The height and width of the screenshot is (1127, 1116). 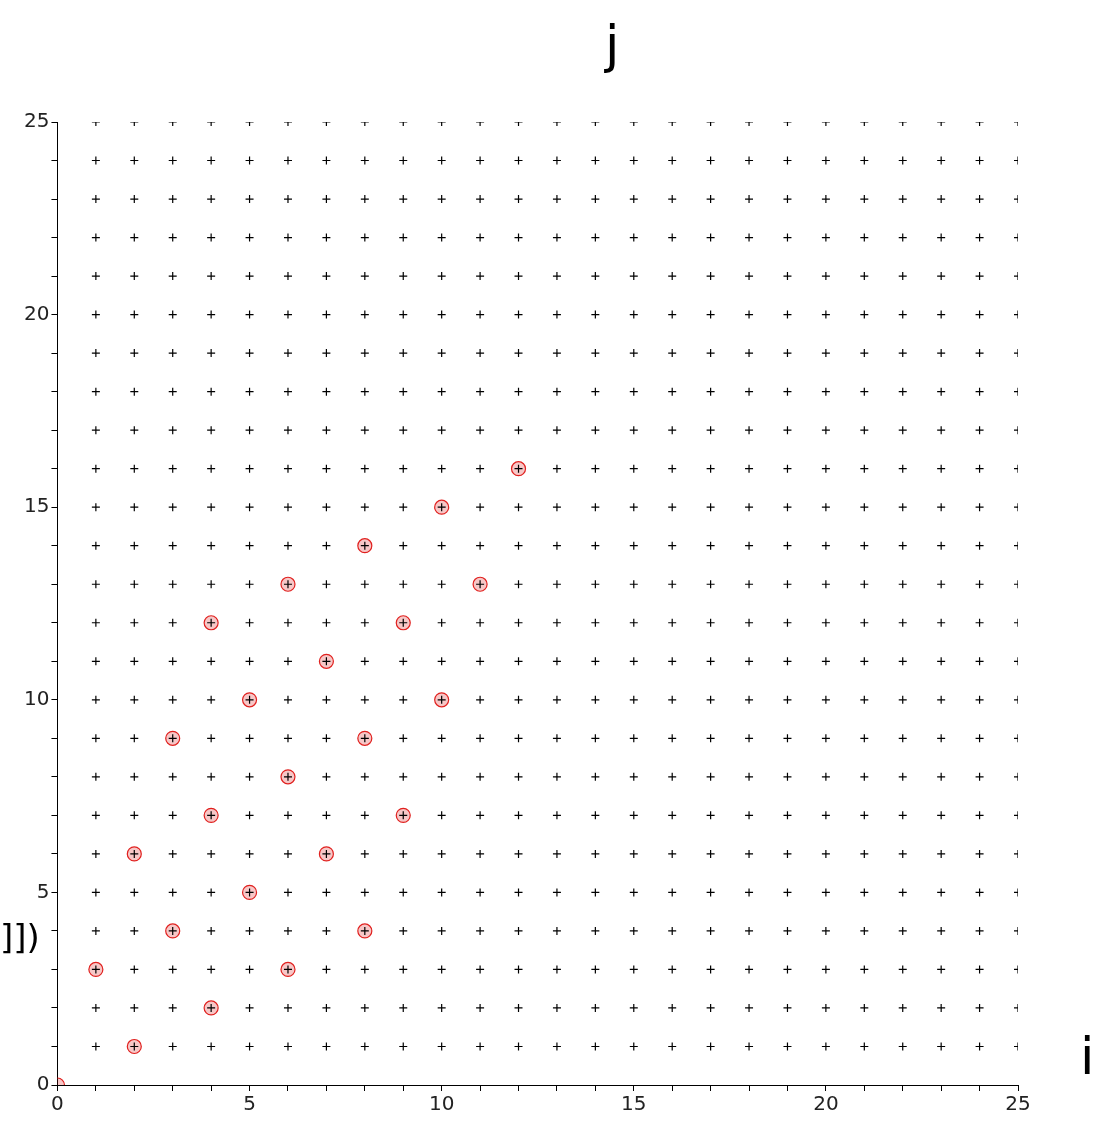 What do you see at coordinates (37, 698) in the screenshot?
I see `y-tick-label: 10` at bounding box center [37, 698].